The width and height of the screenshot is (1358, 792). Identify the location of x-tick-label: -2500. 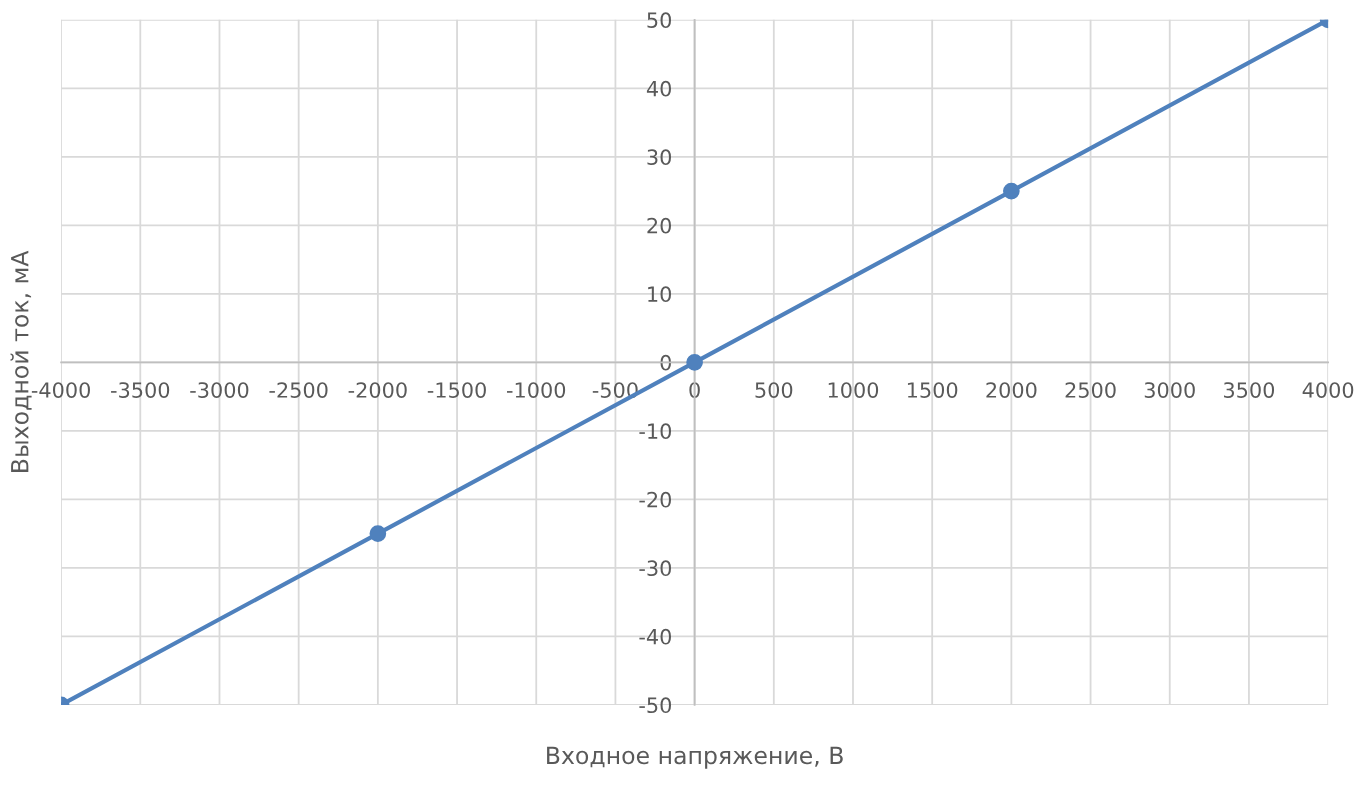
(298, 390).